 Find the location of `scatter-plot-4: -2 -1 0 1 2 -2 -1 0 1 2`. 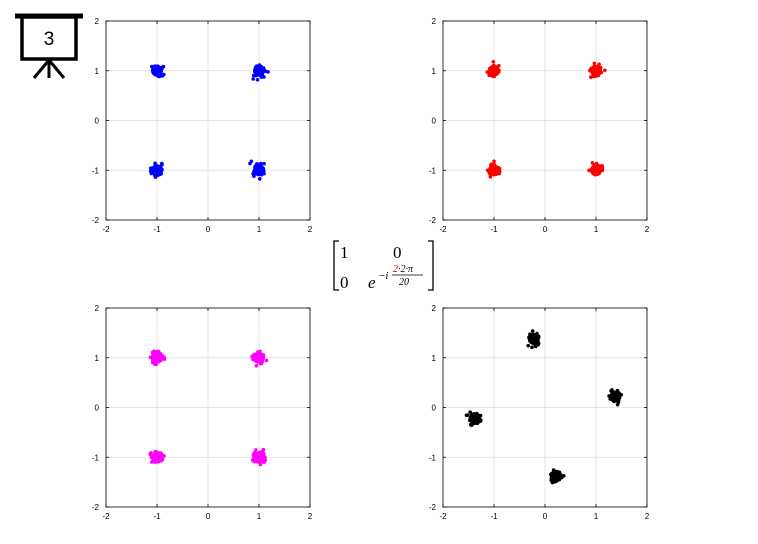

scatter-plot-4: -2 -1 0 1 2 -2 -1 0 1 2 is located at coordinates (539, 412).